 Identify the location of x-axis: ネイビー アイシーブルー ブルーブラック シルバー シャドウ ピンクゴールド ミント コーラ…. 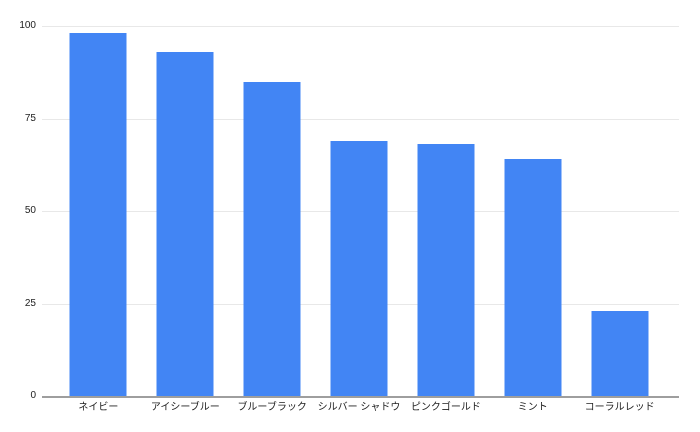
(359, 408).